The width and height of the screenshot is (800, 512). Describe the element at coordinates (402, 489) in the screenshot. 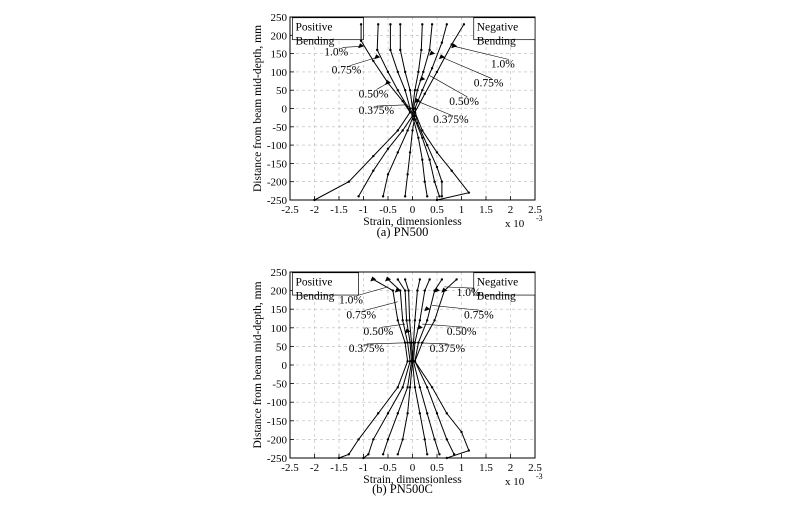

I see `figure-caption: (b) PN500C` at that location.